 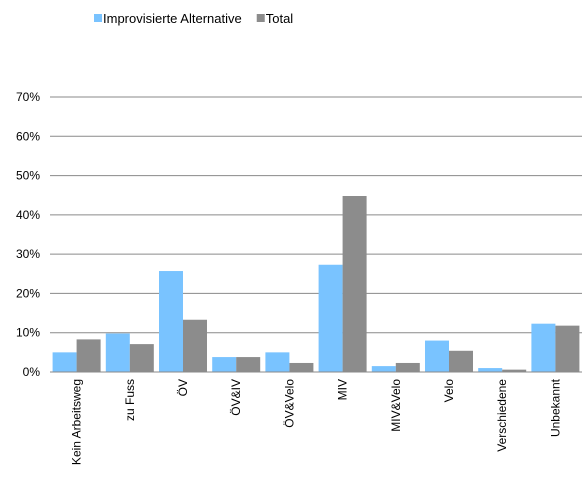 I want to click on y-tick-label: 70%, so click(x=28, y=97).